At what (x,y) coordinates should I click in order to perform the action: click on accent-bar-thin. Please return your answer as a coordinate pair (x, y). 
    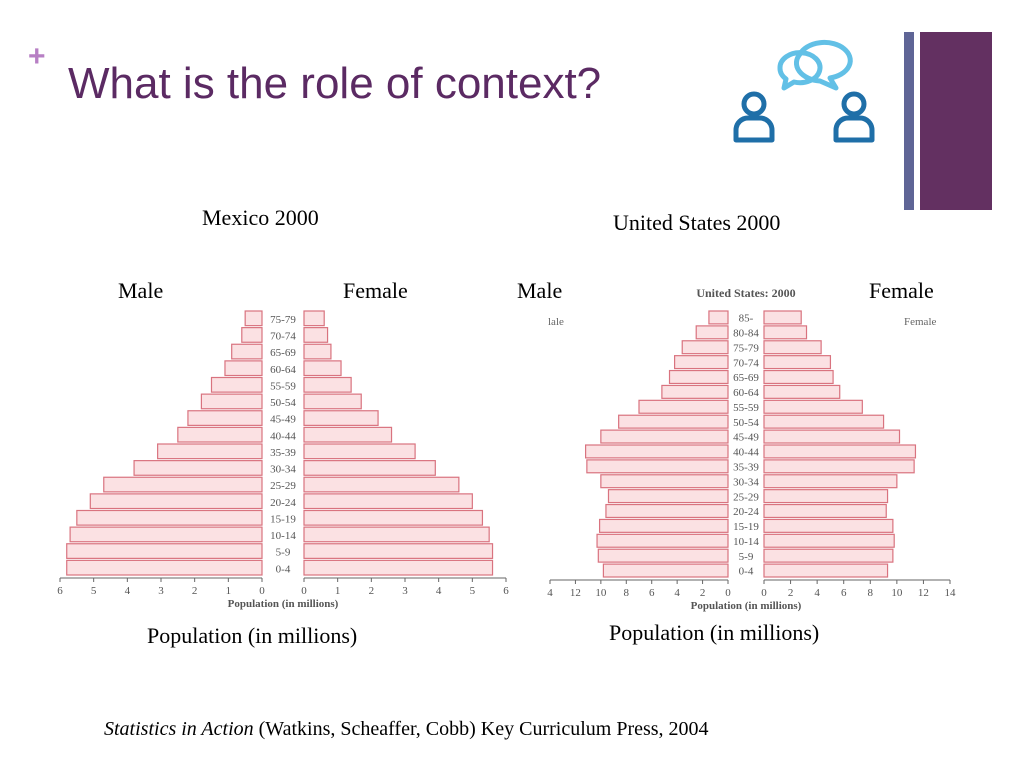
    Looking at the image, I should click on (909, 121).